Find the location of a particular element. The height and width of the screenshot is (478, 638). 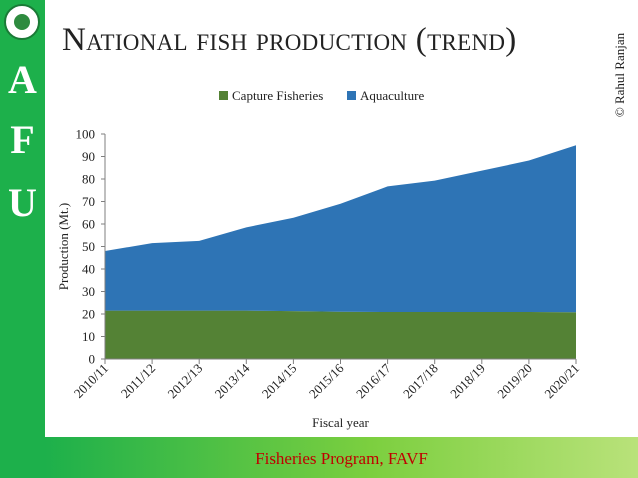

sidebar-letter-f: F is located at coordinates (22, 139).